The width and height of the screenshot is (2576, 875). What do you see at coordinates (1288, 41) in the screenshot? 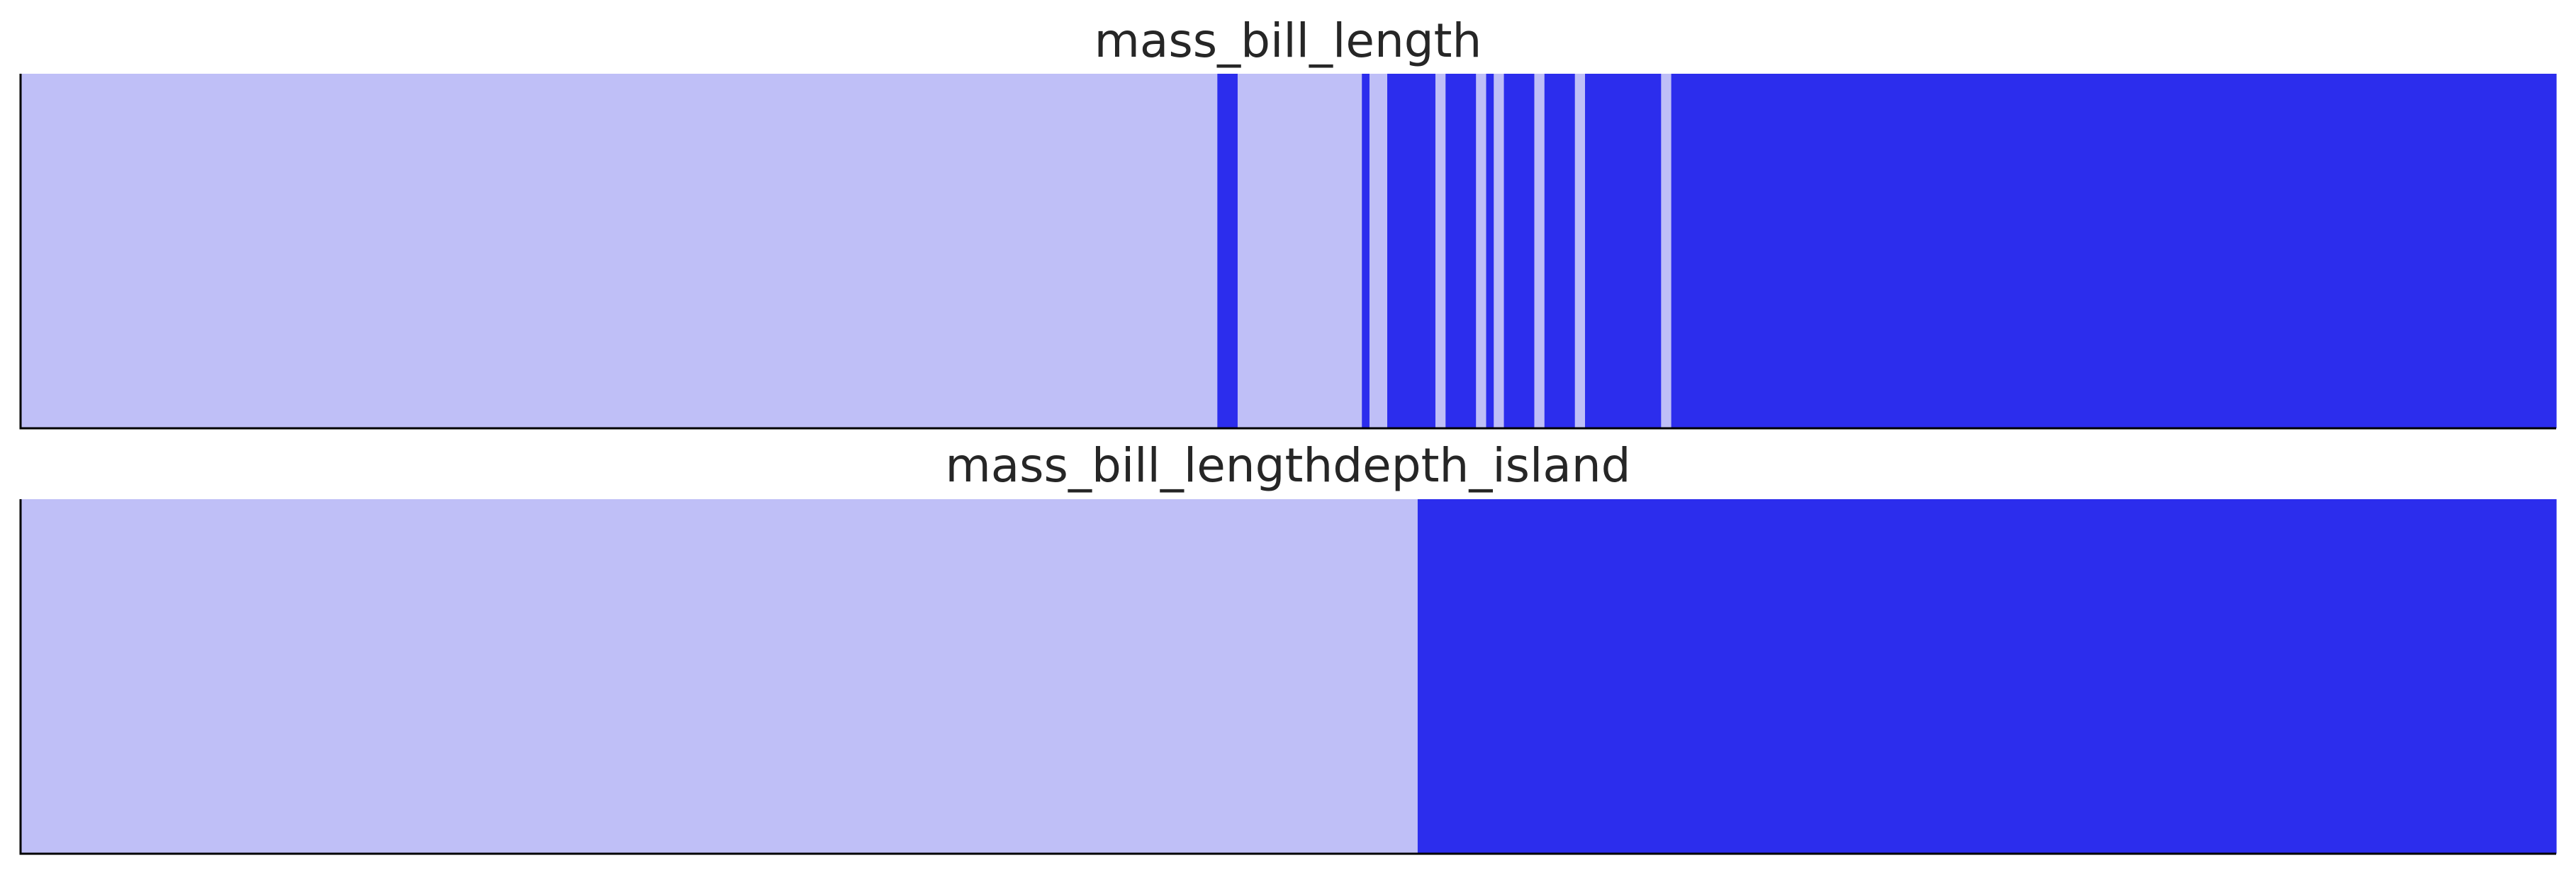
I see `panel-title-0: mass_bill_length` at bounding box center [1288, 41].